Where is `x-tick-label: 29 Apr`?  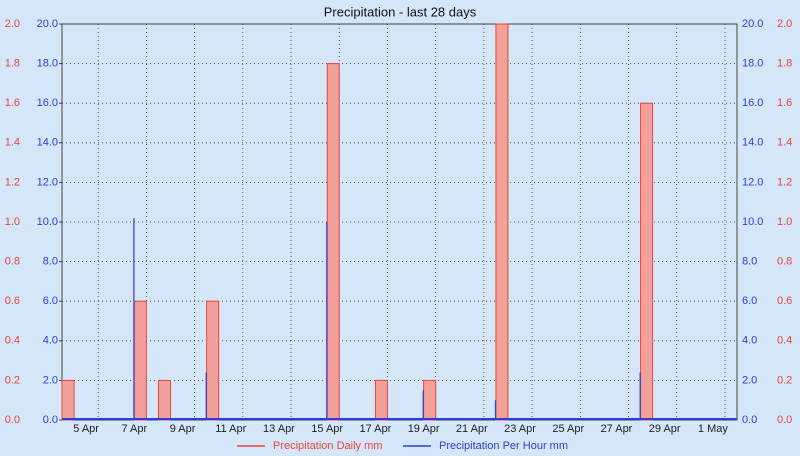 x-tick-label: 29 Apr is located at coordinates (665, 429).